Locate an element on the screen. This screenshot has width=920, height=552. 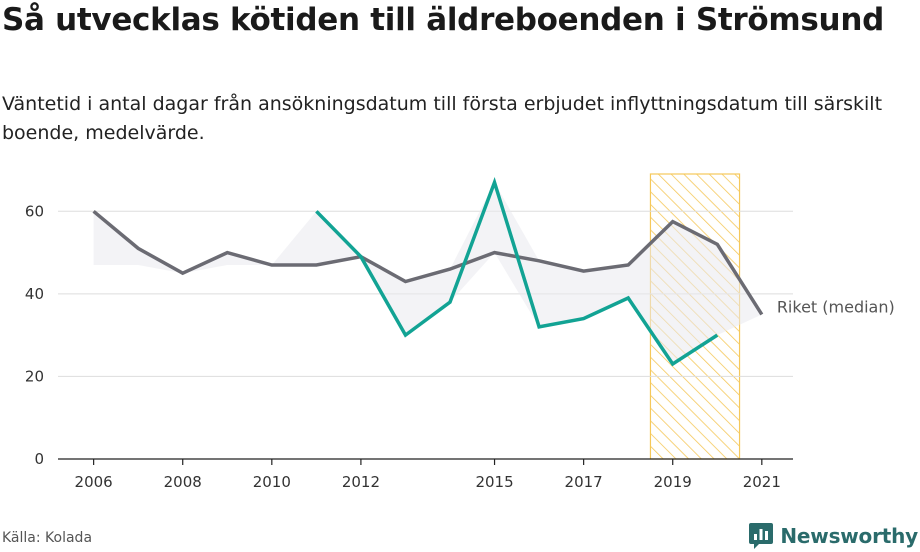
brand-logo: Newsworthy is located at coordinates (833, 536).